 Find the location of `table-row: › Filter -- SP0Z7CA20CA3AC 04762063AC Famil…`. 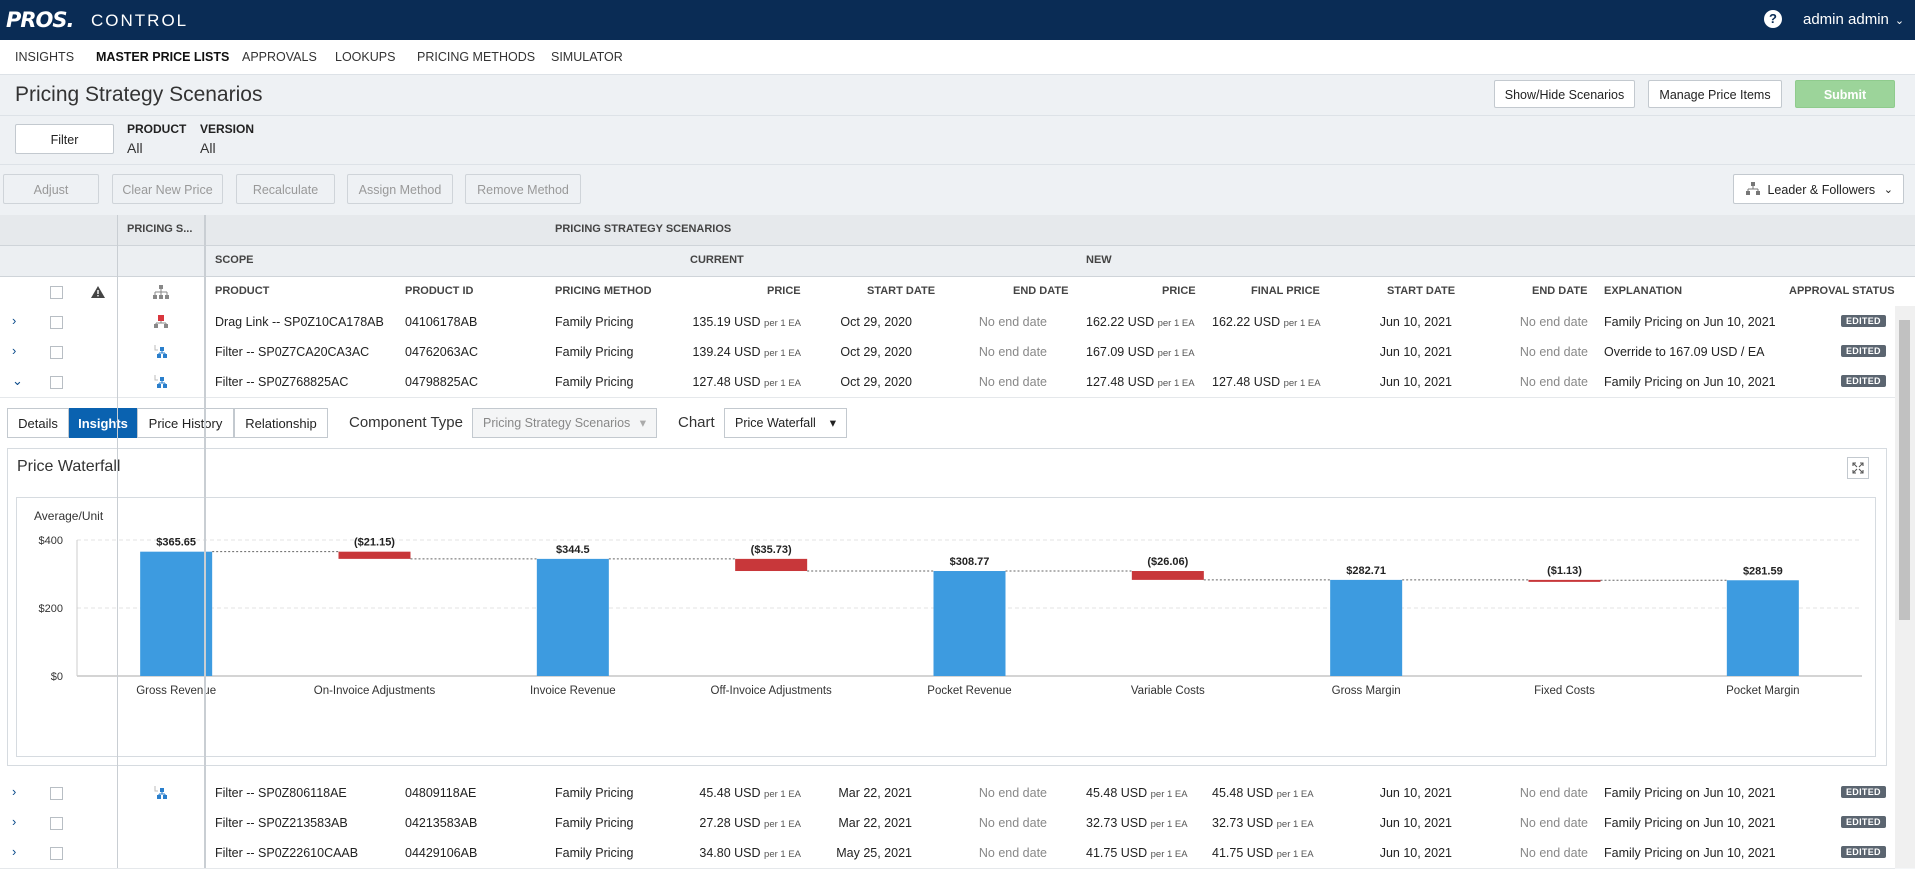

table-row: › Filter -- SP0Z7CA20CA3AC 04762063AC Famil… is located at coordinates (947, 352).